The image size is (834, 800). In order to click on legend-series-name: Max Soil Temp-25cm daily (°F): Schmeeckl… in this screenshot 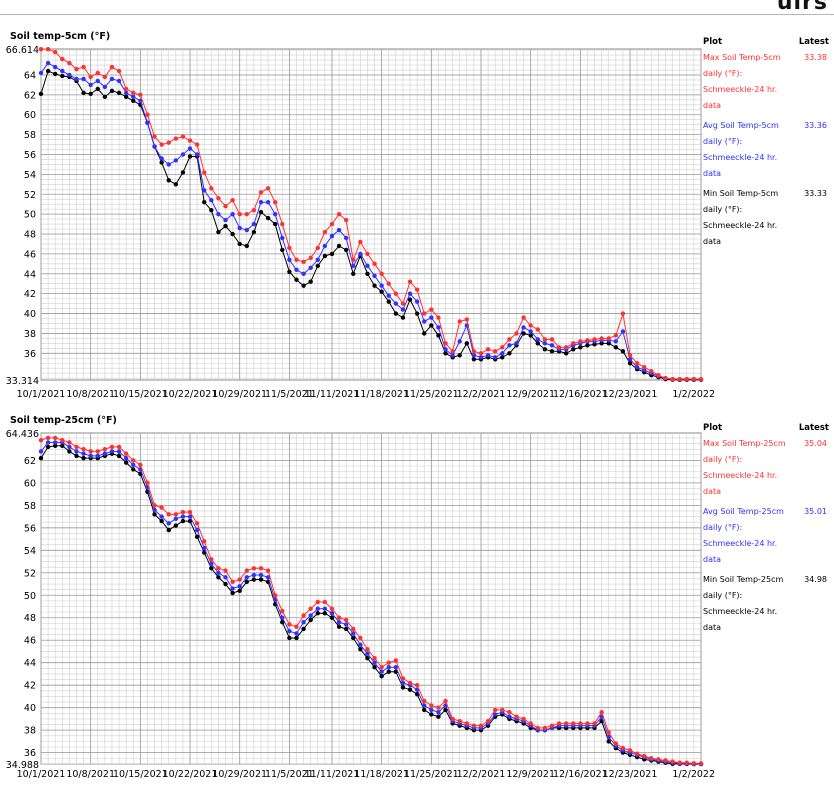, I will do `click(744, 467)`.